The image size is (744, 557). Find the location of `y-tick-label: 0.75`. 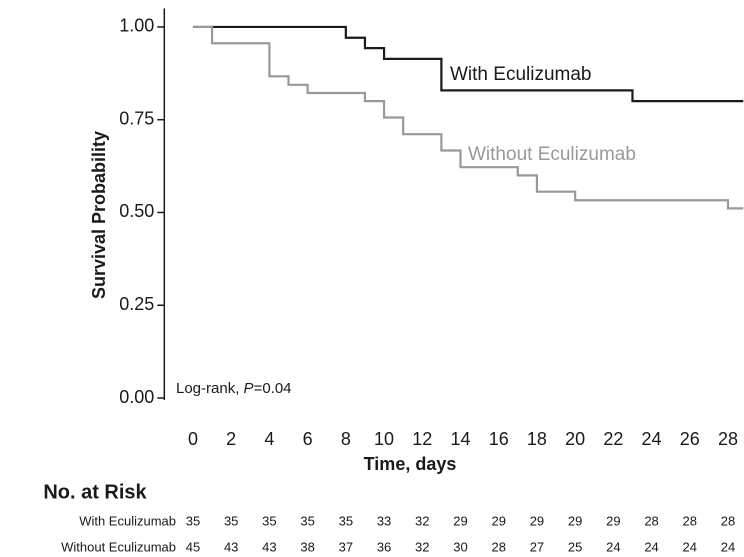

y-tick-label: 0.75 is located at coordinates (136, 118).